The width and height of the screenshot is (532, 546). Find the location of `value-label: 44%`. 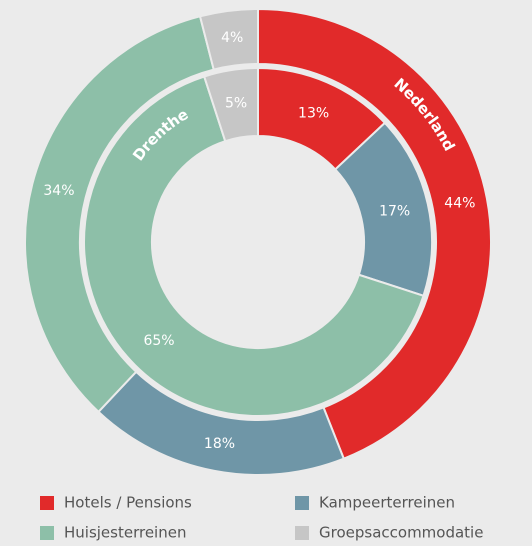

value-label: 44% is located at coordinates (459, 203).